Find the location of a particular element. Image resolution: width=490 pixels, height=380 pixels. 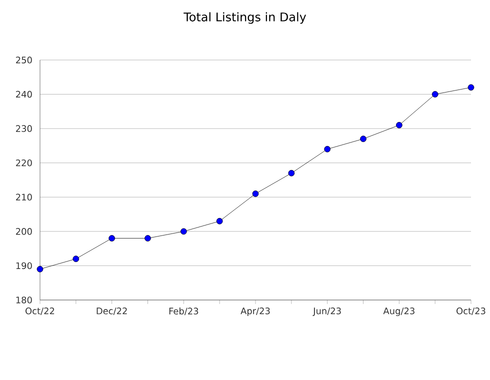

x-tick-label: Aug/23 is located at coordinates (398, 312).